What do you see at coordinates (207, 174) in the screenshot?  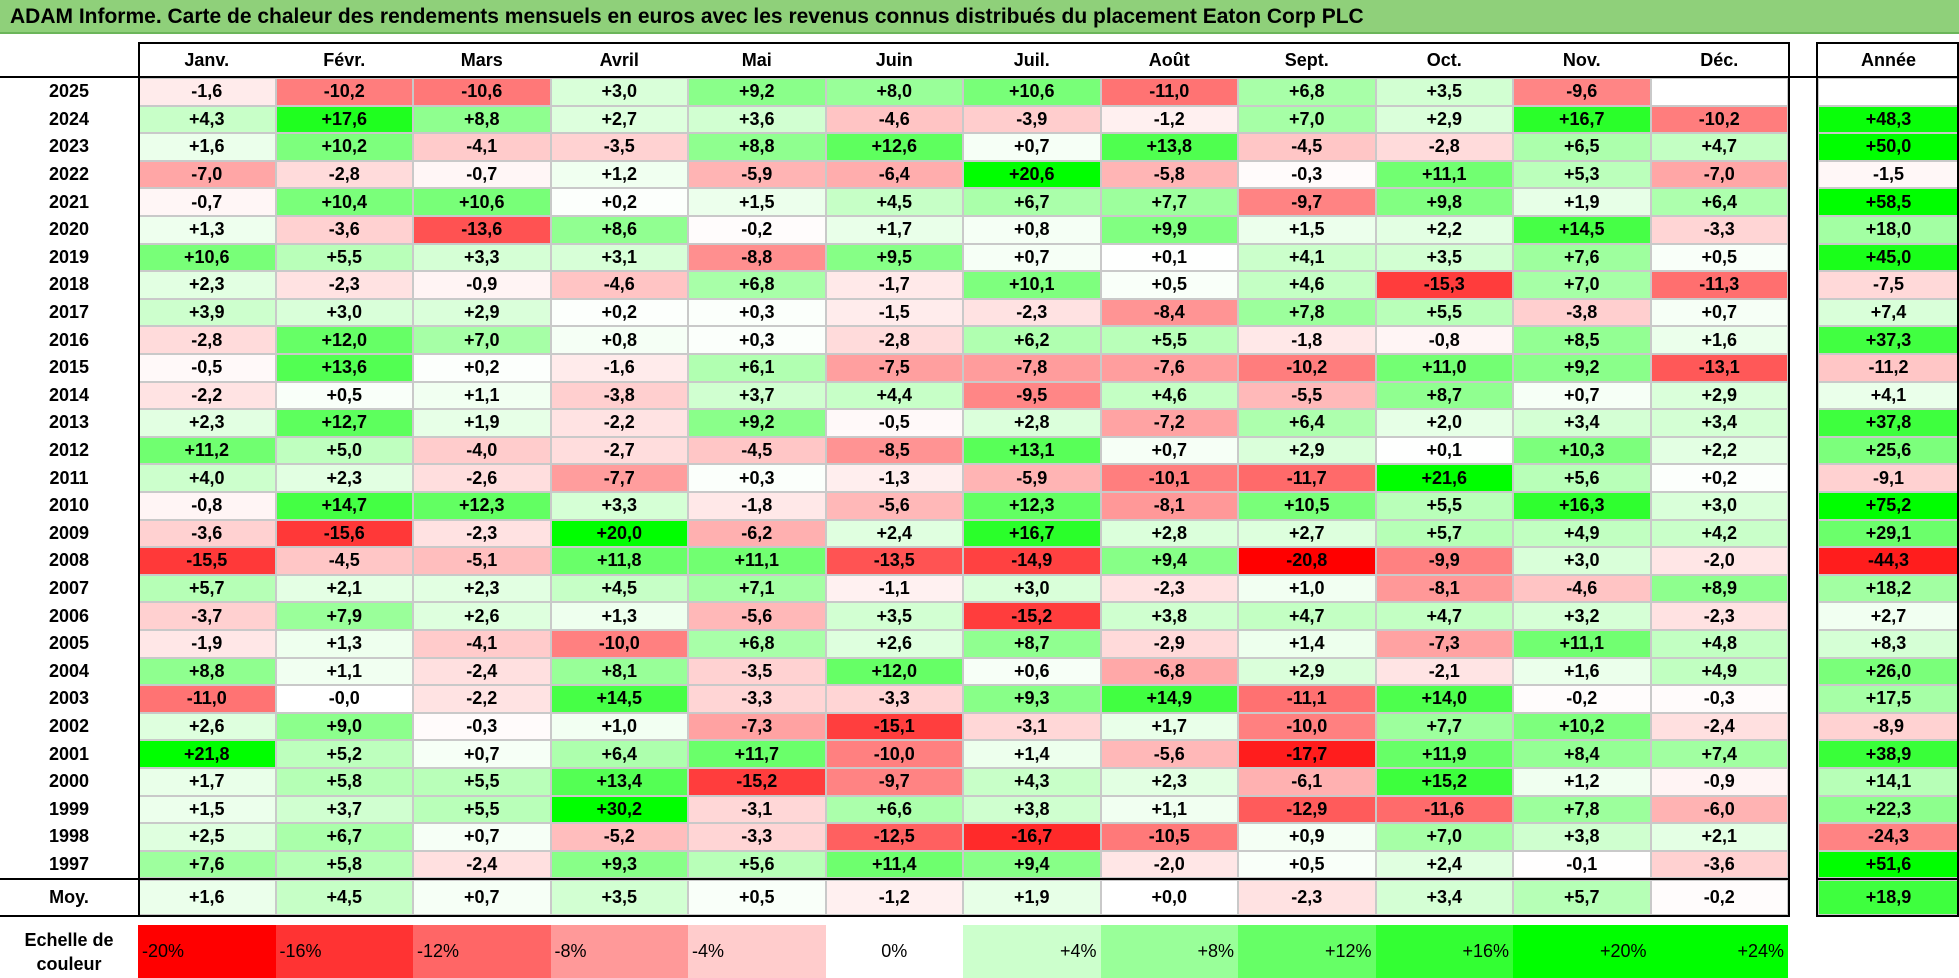 I see `heatmap-cell: -7,0` at bounding box center [207, 174].